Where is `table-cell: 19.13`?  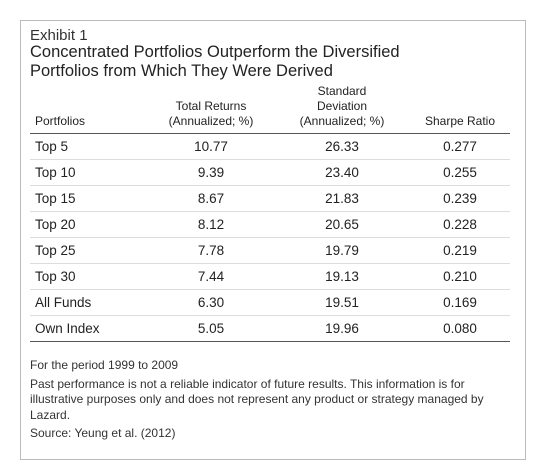 table-cell: 19.13 is located at coordinates (342, 276).